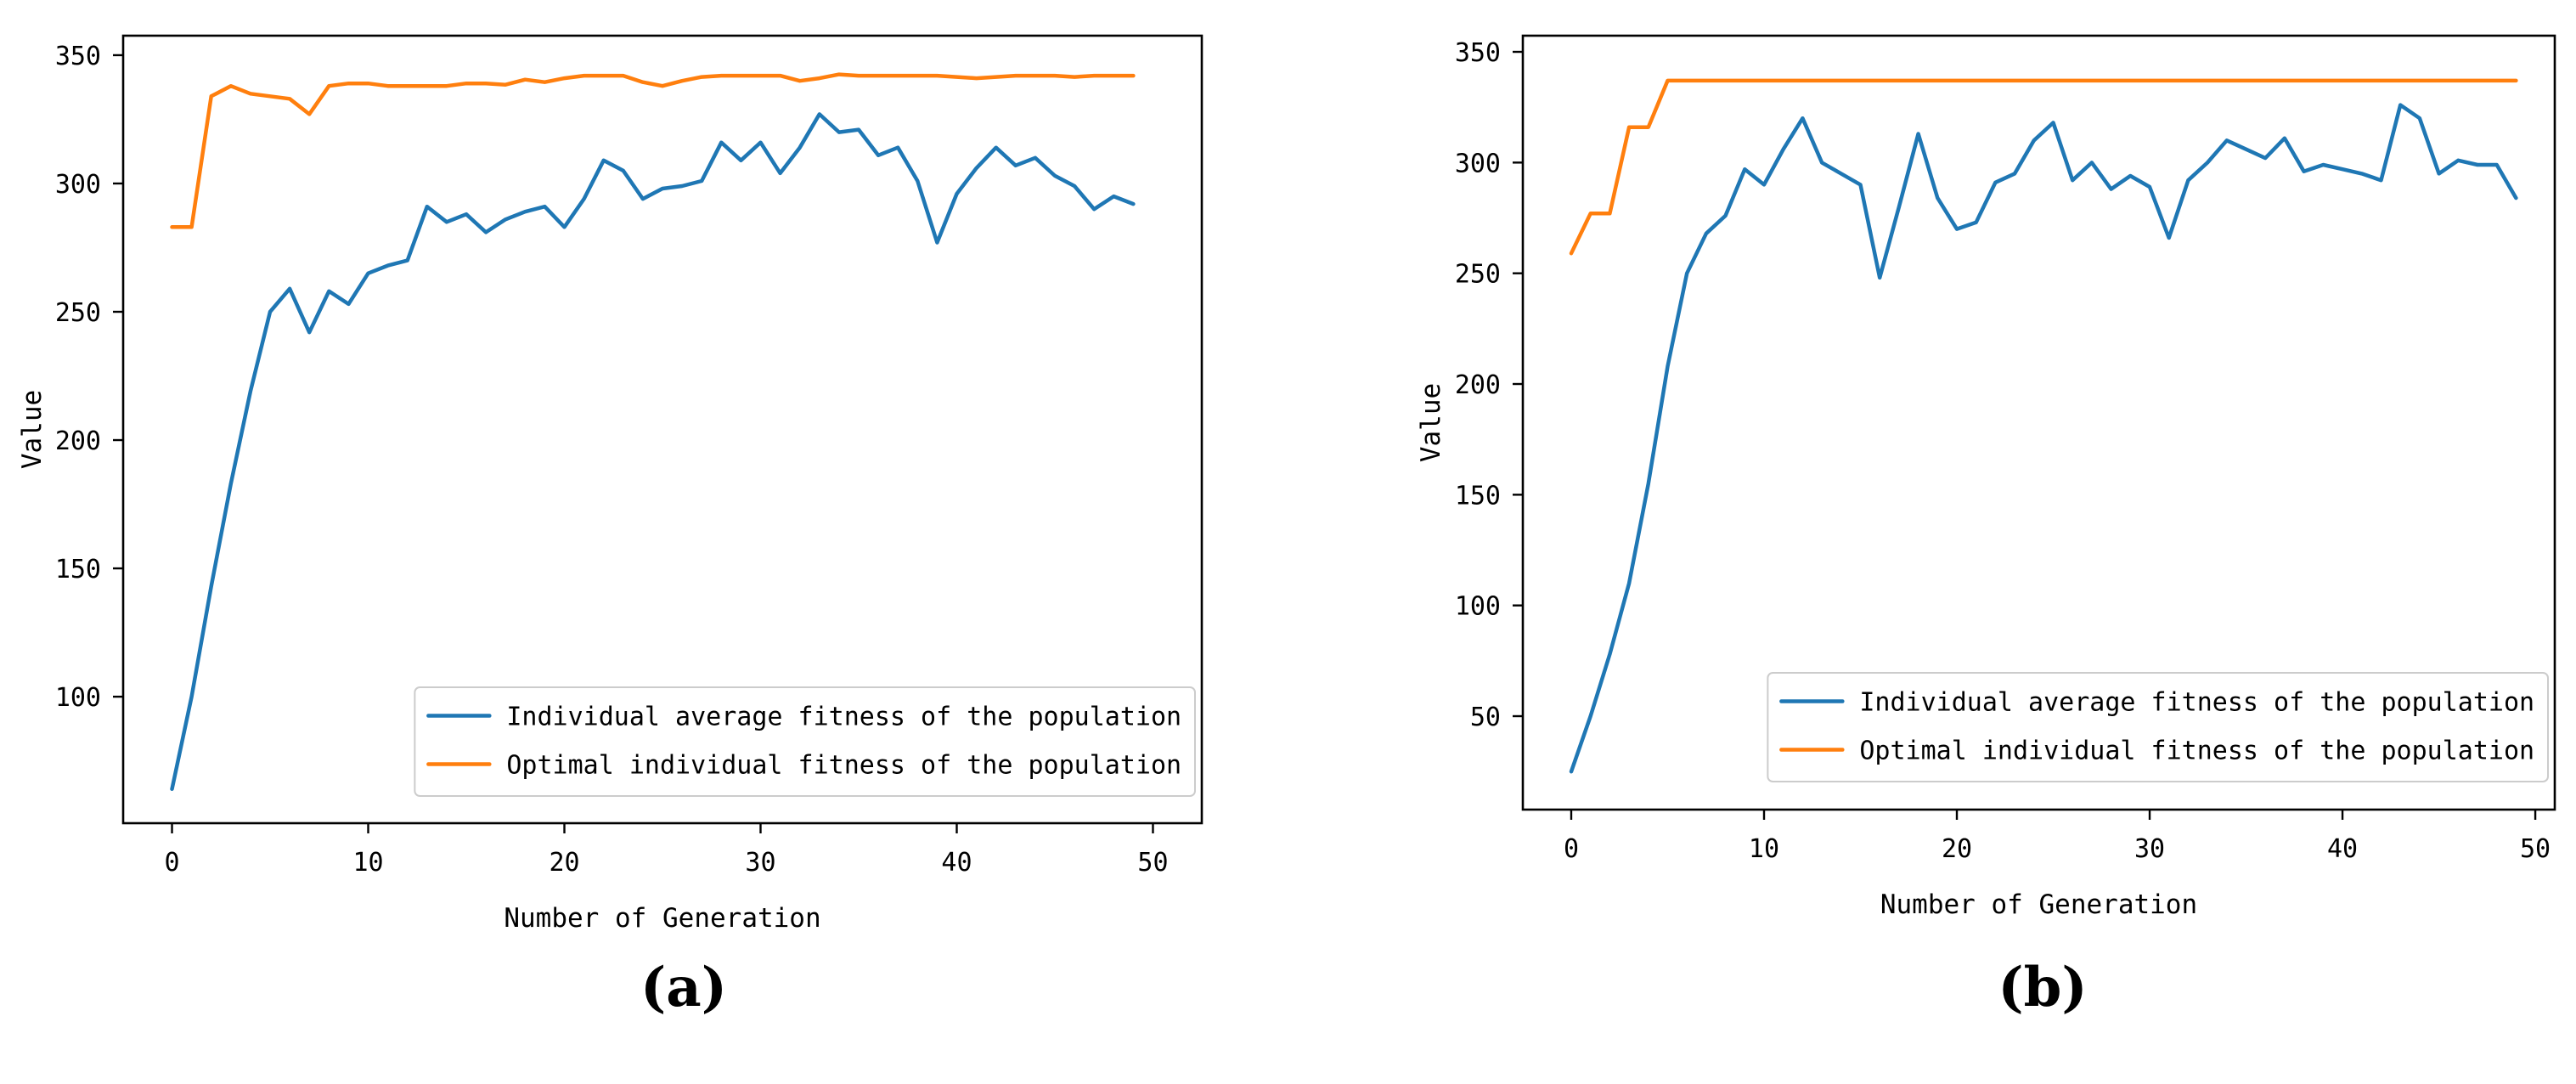  Describe the element at coordinates (760, 863) in the screenshot. I see `x-tick-label-a: 30` at that location.